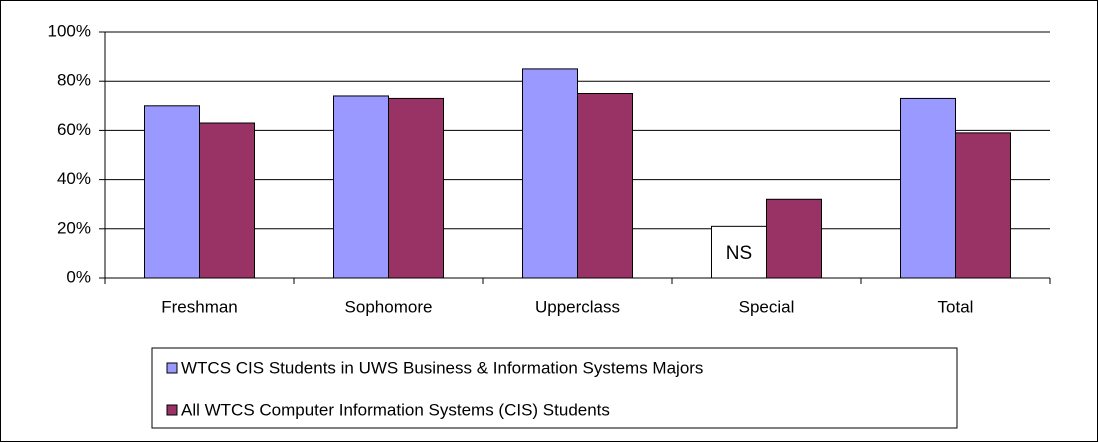 This screenshot has height=443, width=1099. What do you see at coordinates (199, 306) in the screenshot?
I see `x-tick-label: Freshman` at bounding box center [199, 306].